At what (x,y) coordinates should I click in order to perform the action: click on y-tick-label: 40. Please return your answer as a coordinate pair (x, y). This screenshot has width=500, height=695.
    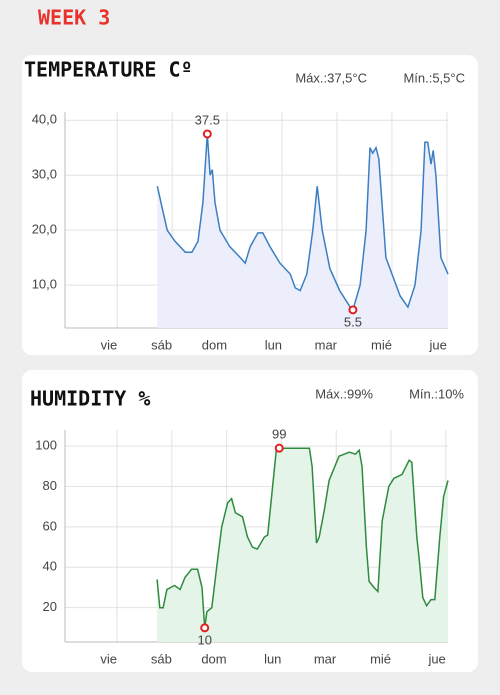
    Looking at the image, I should click on (50, 566).